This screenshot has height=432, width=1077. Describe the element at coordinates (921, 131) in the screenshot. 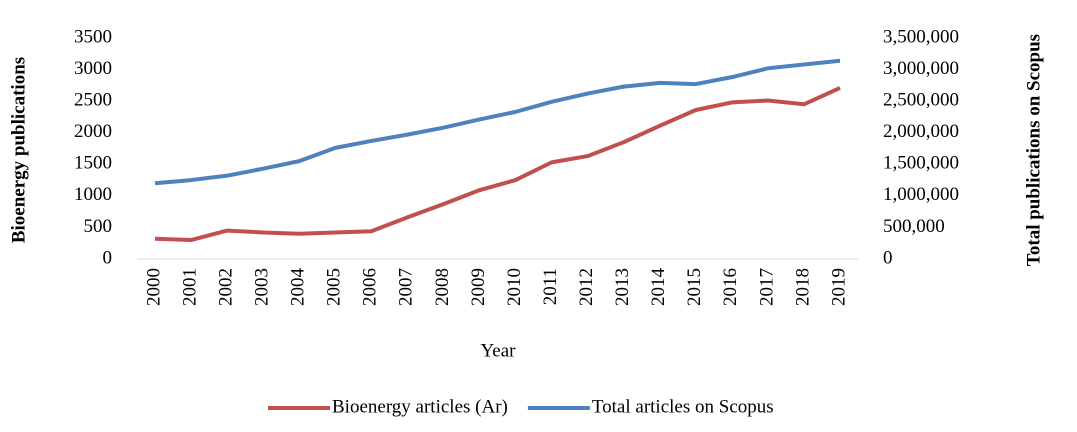

I see `y2-tick-label: 2,000,000` at that location.